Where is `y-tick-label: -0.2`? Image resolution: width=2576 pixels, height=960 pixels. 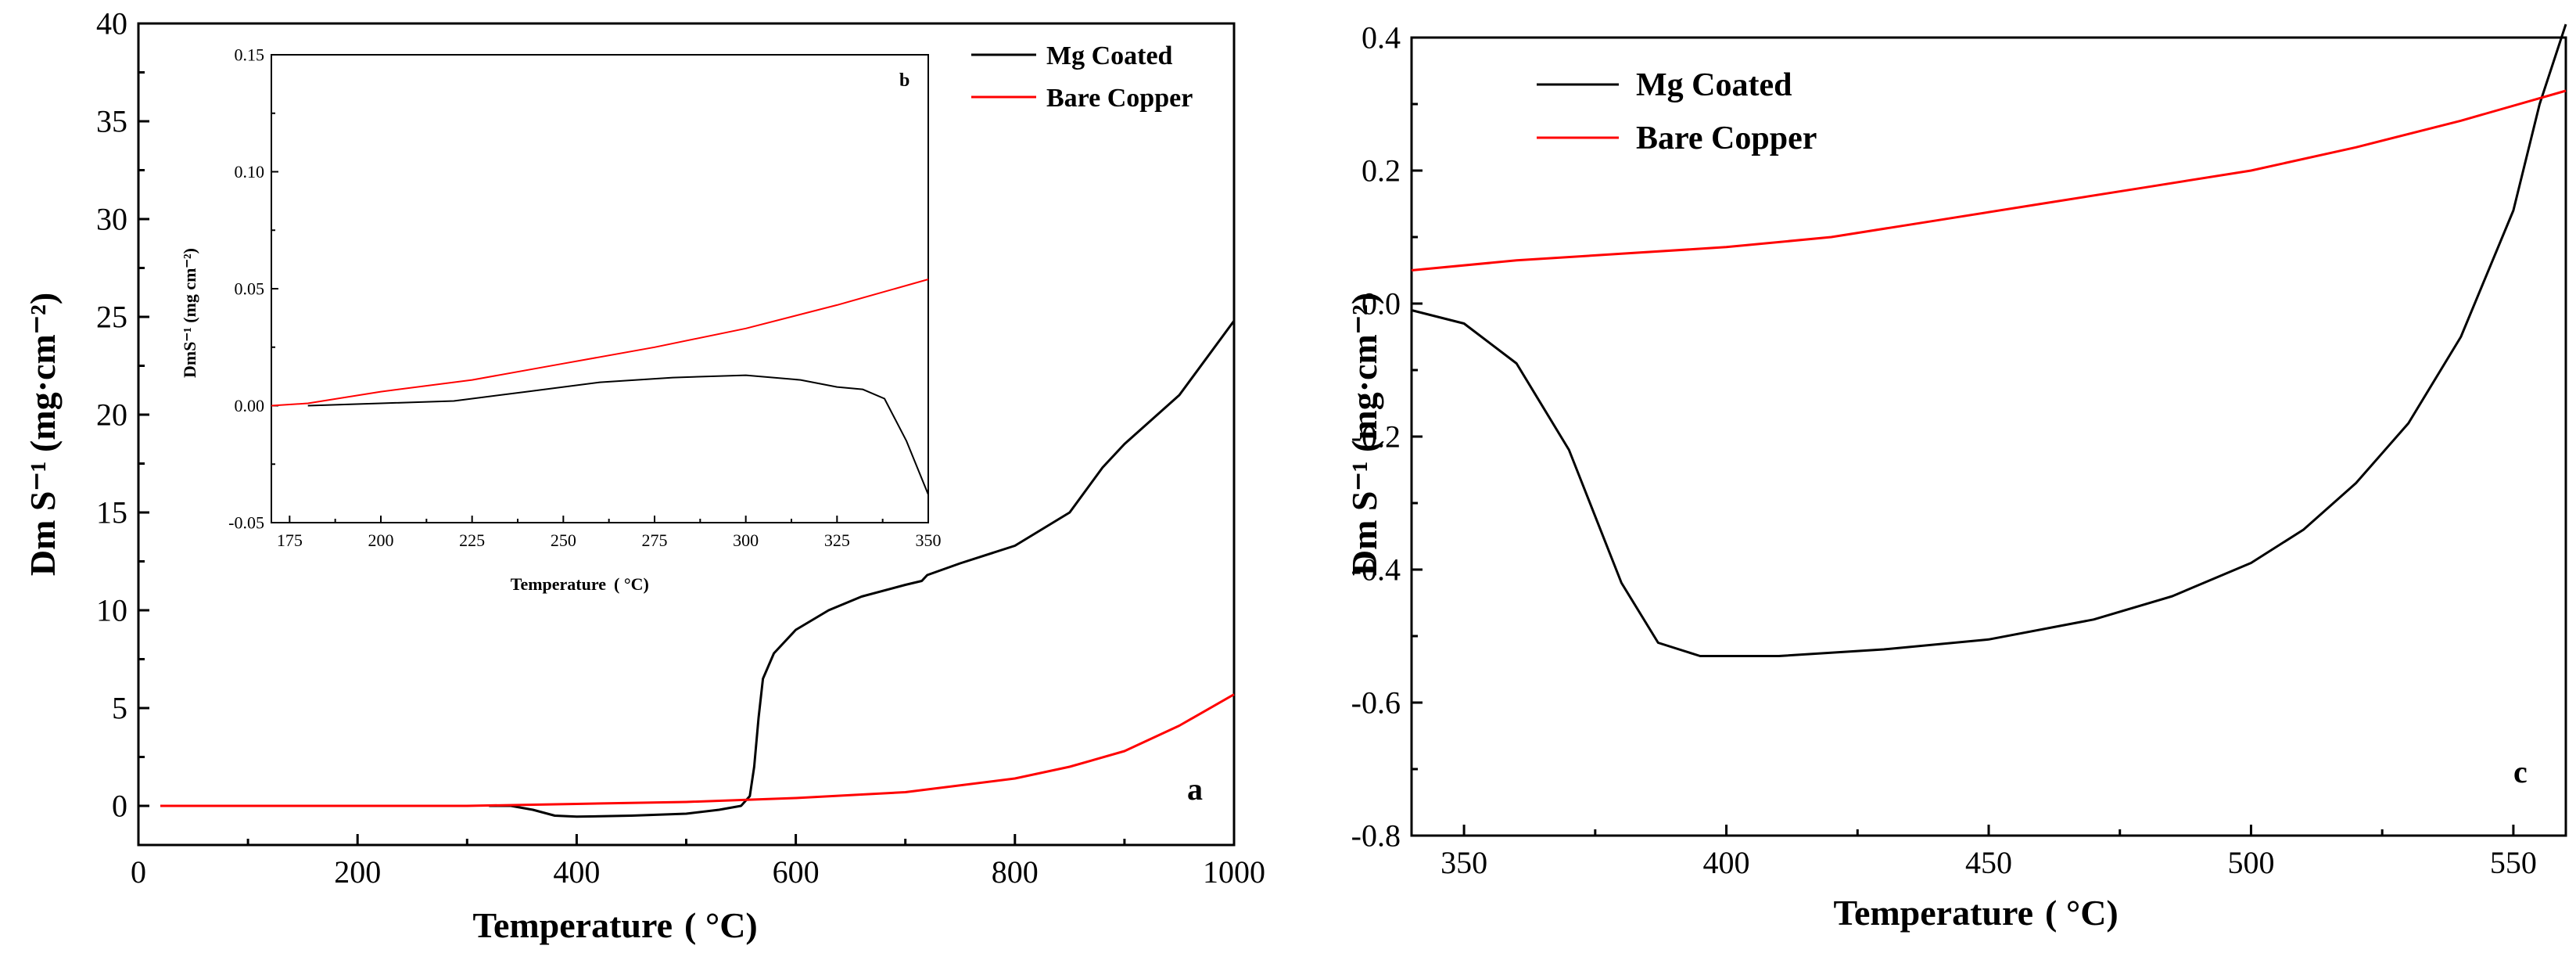 y-tick-label: -0.2 is located at coordinates (1376, 437).